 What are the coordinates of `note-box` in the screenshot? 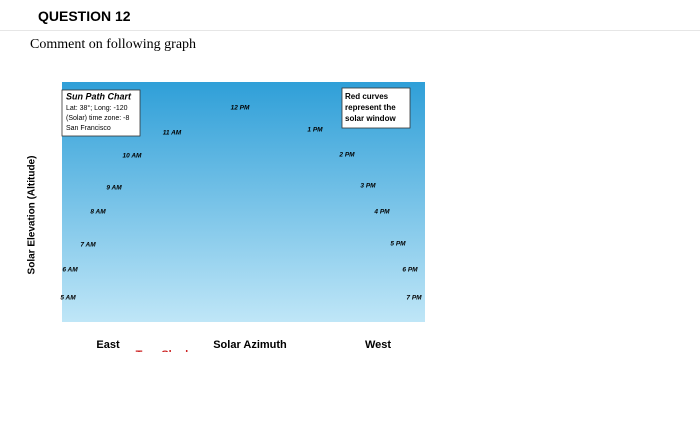 It's located at (376, 108).